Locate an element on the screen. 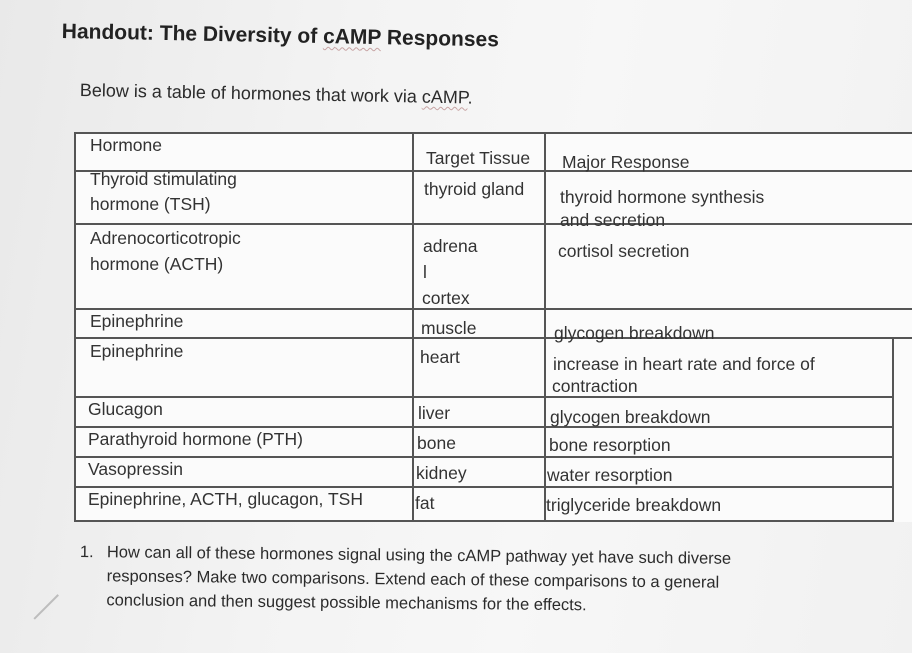 The width and height of the screenshot is (912, 653). row6-hormone: Parathyroid hormone (PTH) is located at coordinates (195, 439).